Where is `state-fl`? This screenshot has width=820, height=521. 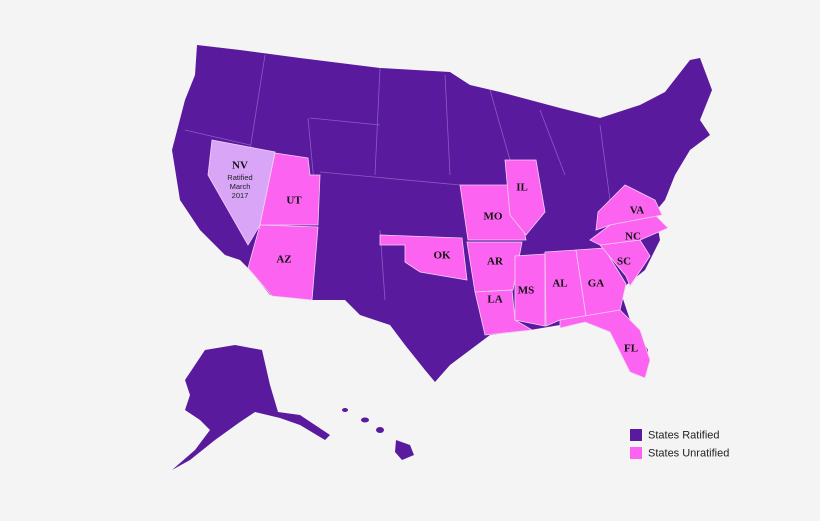 state-fl is located at coordinates (605, 344).